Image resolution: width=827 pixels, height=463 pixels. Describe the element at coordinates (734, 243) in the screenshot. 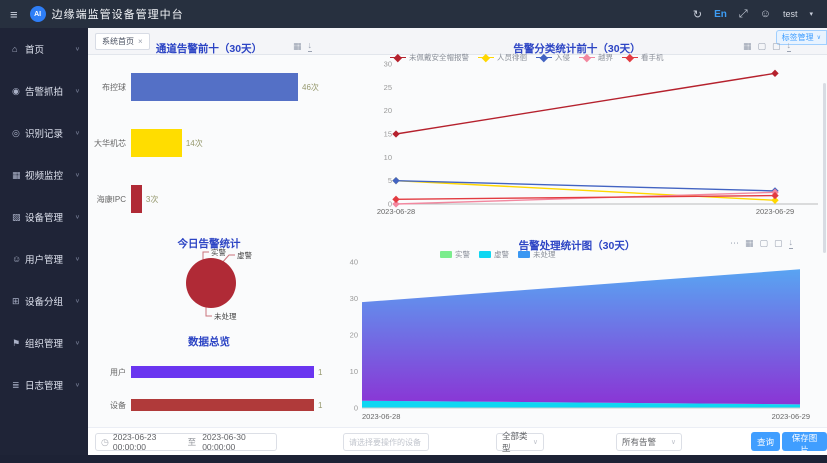

I see `toolbox-more-icon: ⋯` at that location.